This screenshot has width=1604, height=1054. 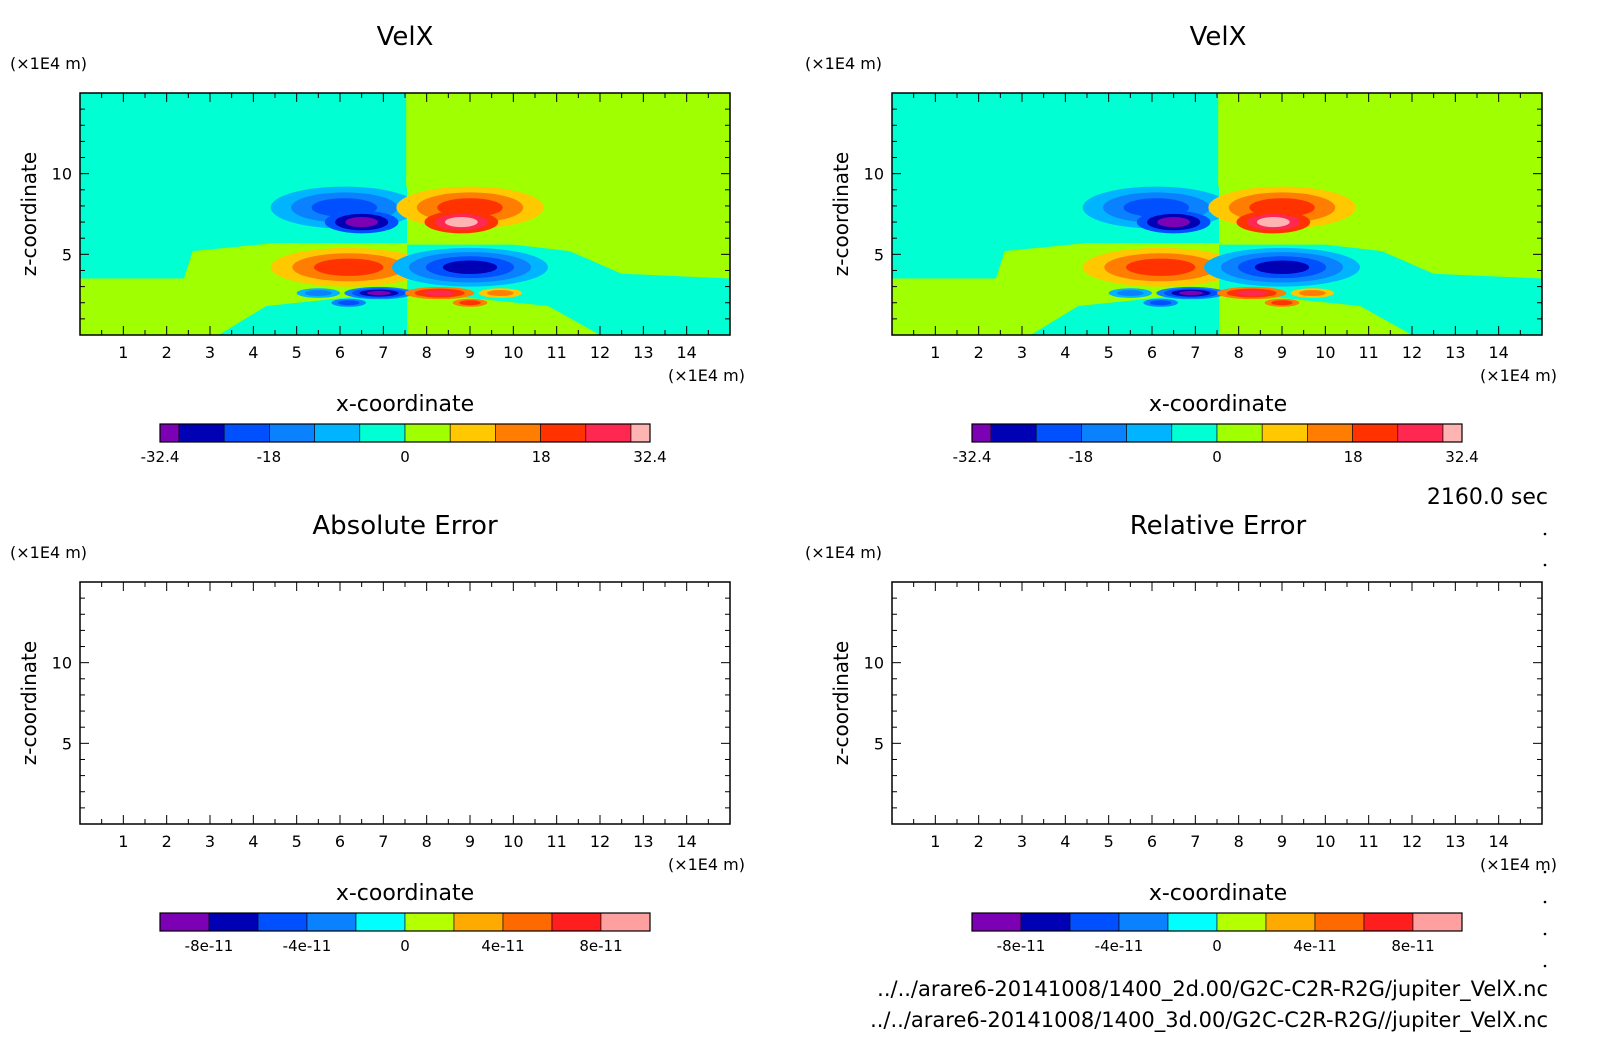 I want to click on contour-field, so click(x=1217, y=214).